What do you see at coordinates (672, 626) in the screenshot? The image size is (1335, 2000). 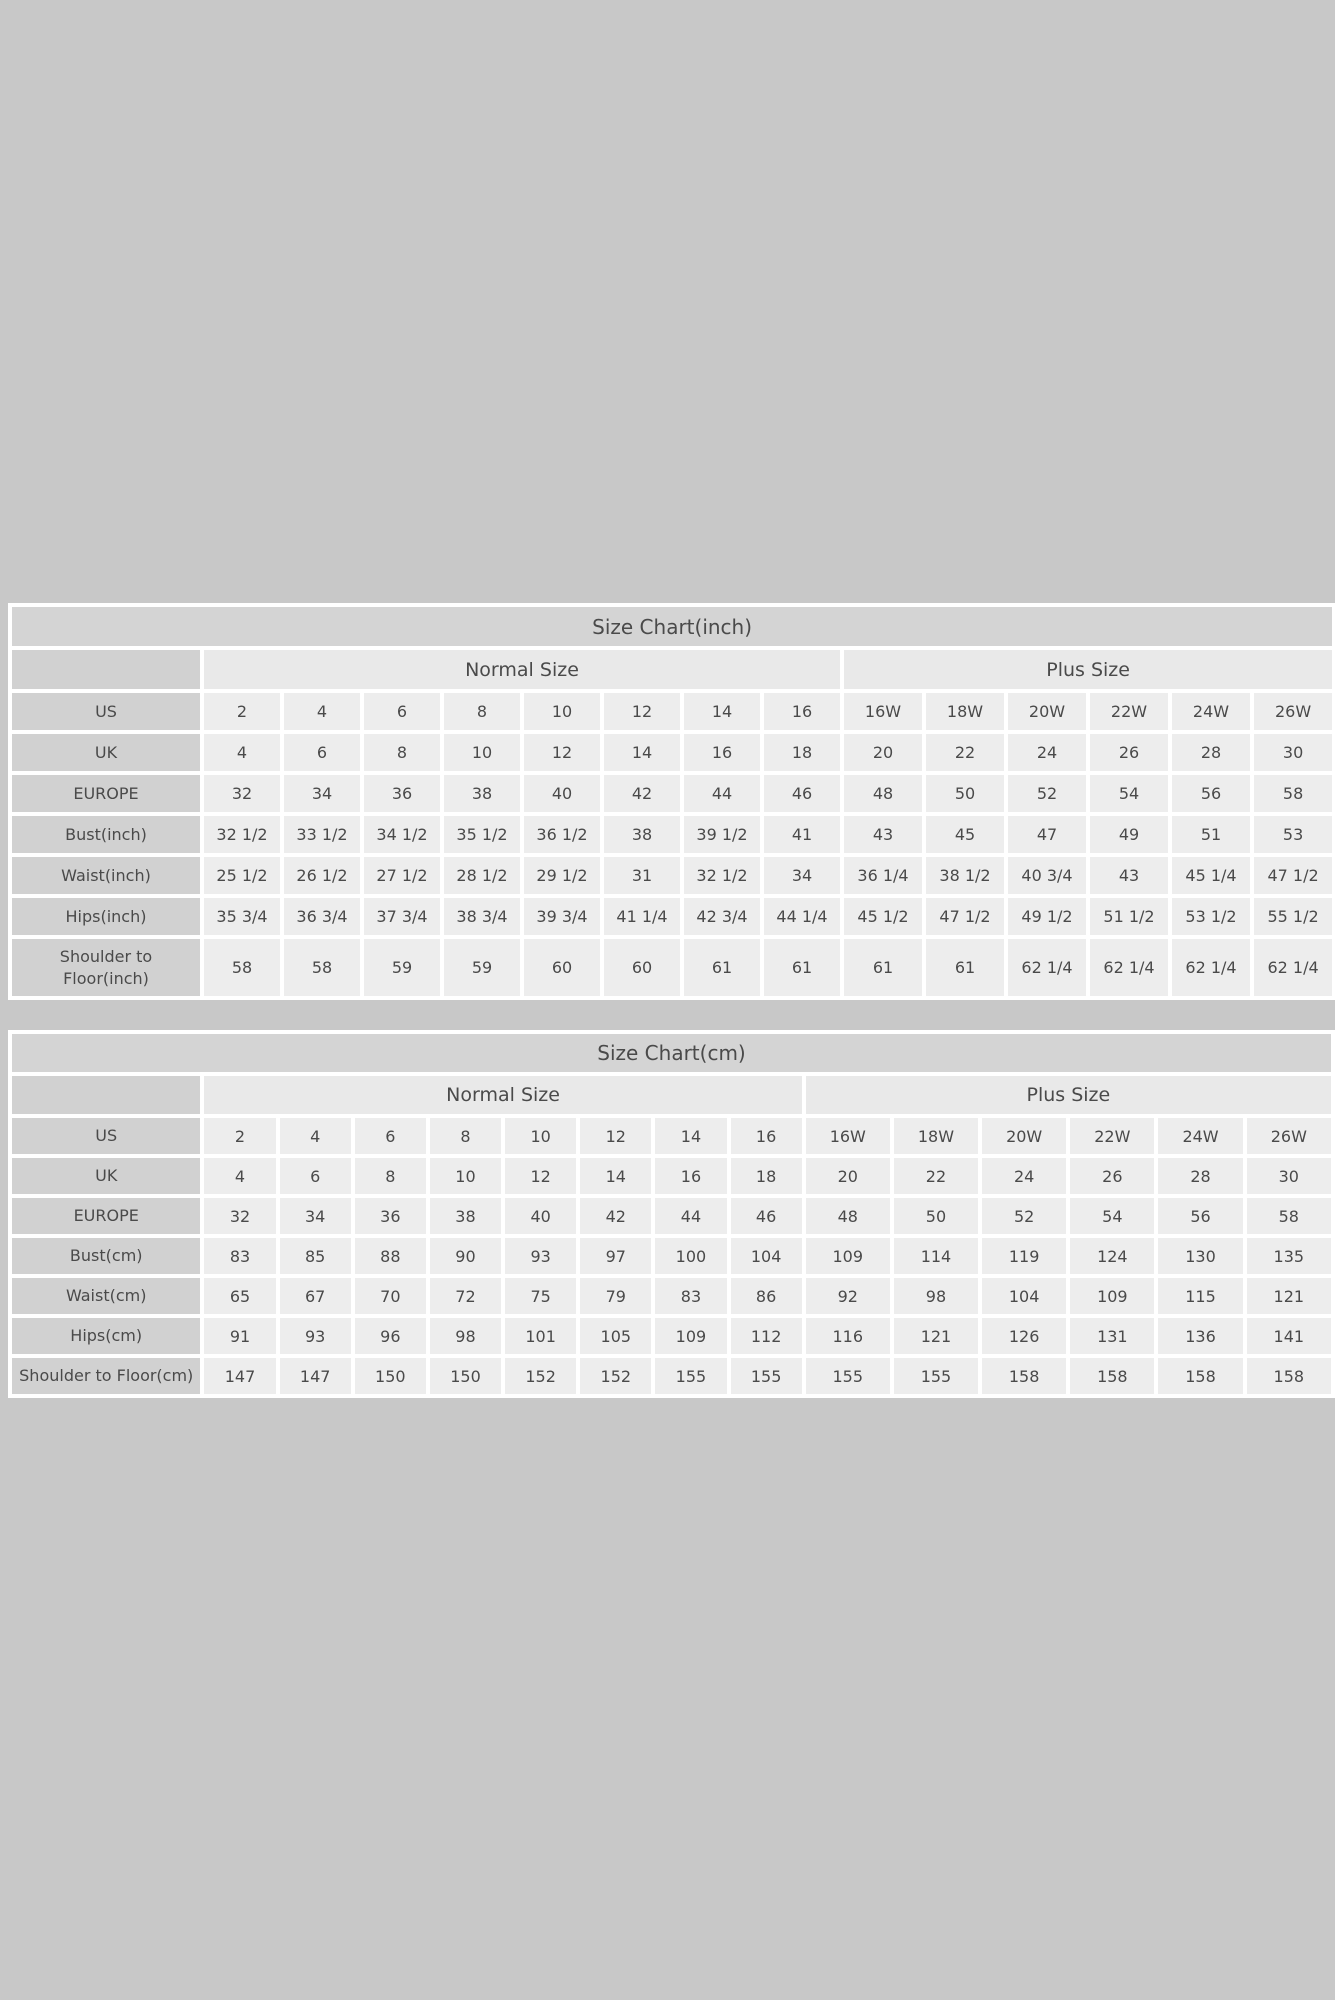 I see `table-title: Size Chart(inch)` at bounding box center [672, 626].